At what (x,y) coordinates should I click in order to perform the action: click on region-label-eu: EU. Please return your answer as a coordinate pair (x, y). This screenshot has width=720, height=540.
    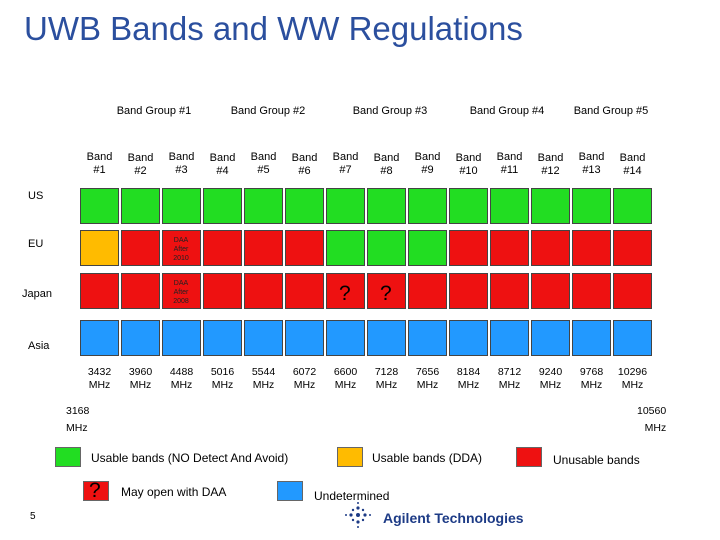
    Looking at the image, I should click on (36, 244).